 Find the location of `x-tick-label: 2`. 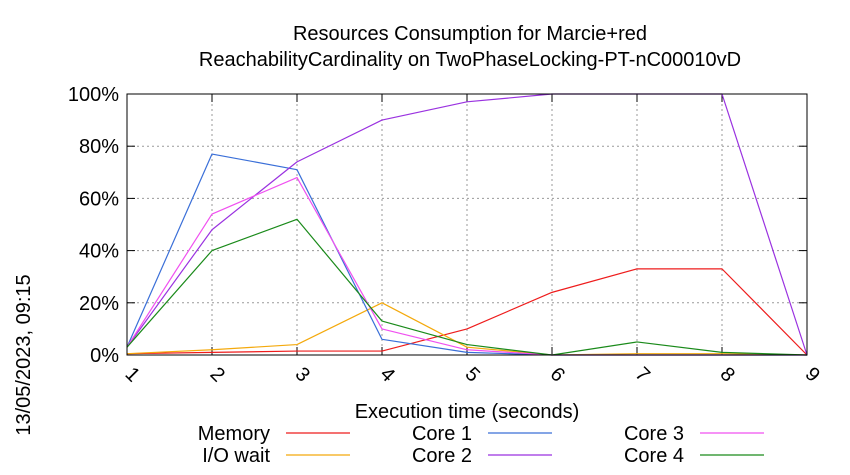

x-tick-label: 2 is located at coordinates (217, 374).